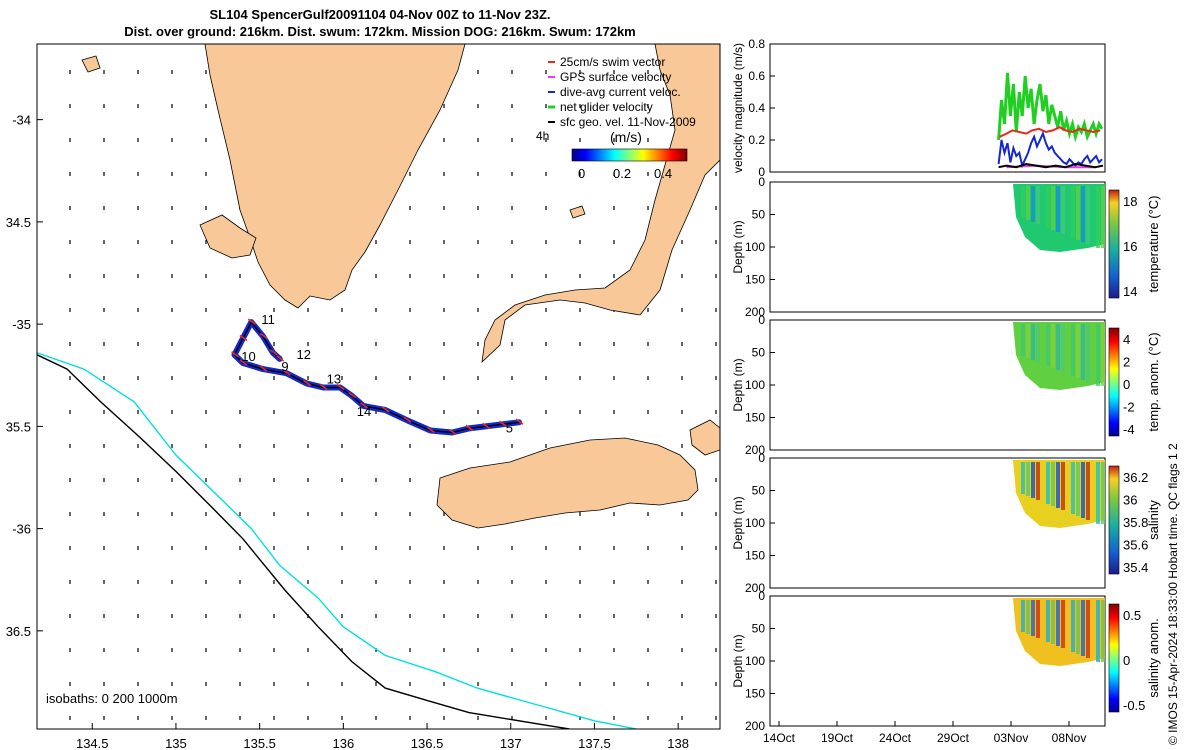 This screenshot has height=750, width=1200. I want to click on colorbar-tick-0: 0, so click(581, 173).